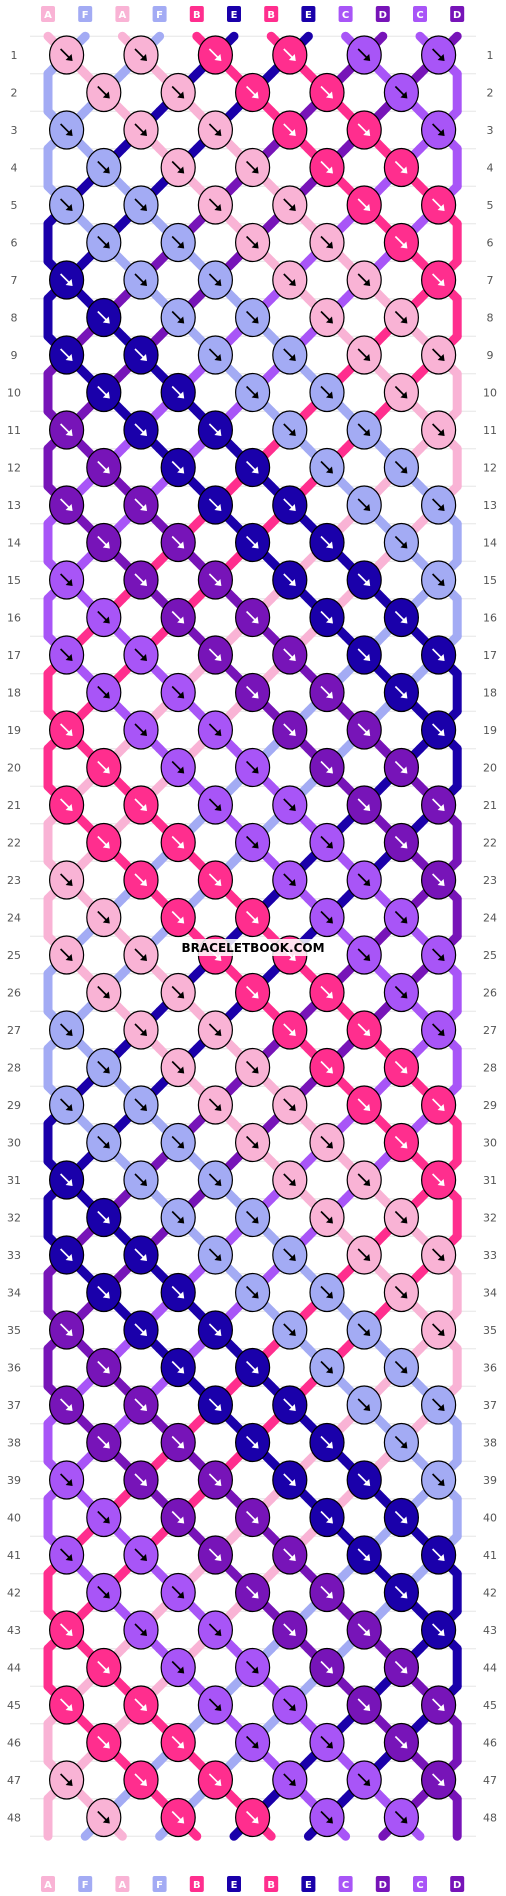 This screenshot has height=1896, width=506. What do you see at coordinates (490, 243) in the screenshot?
I see `row-number-right: 6` at bounding box center [490, 243].